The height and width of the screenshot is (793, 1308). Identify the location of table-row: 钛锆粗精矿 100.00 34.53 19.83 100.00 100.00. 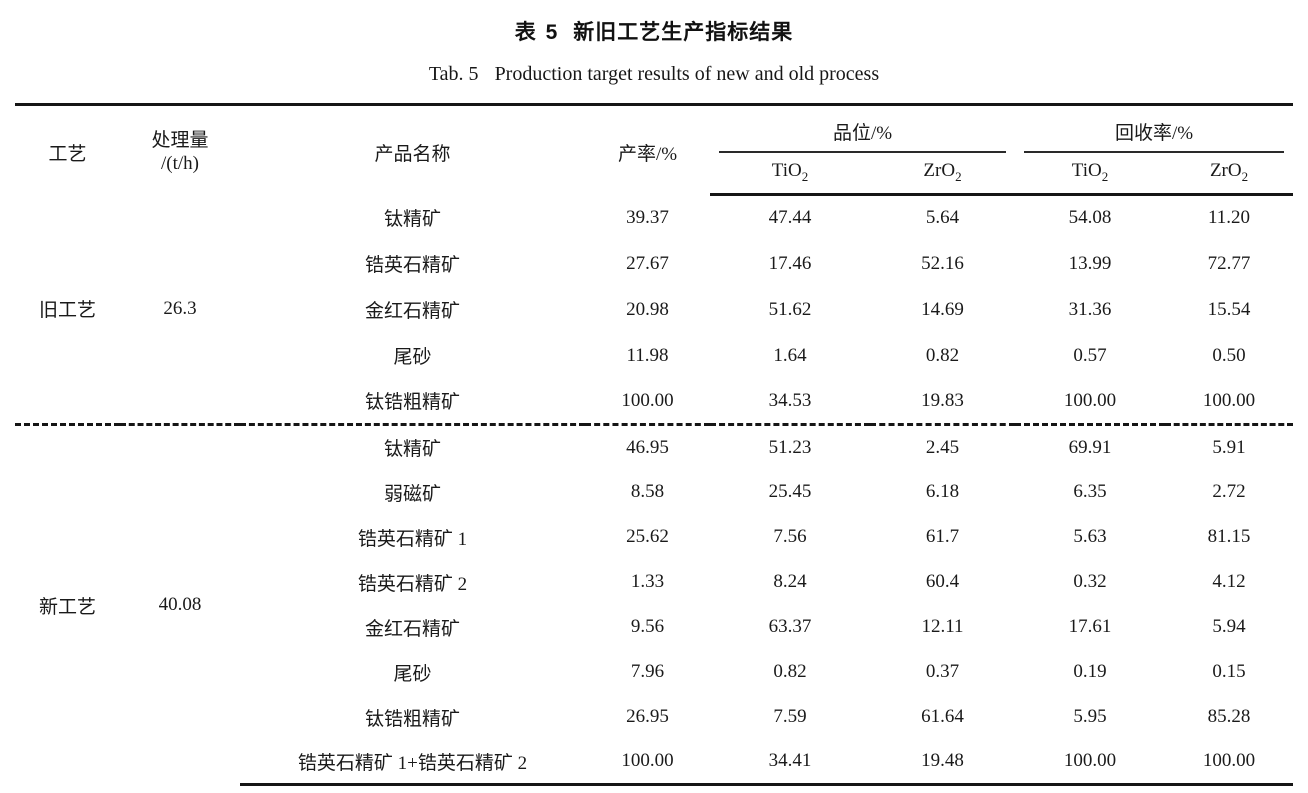
(654, 402).